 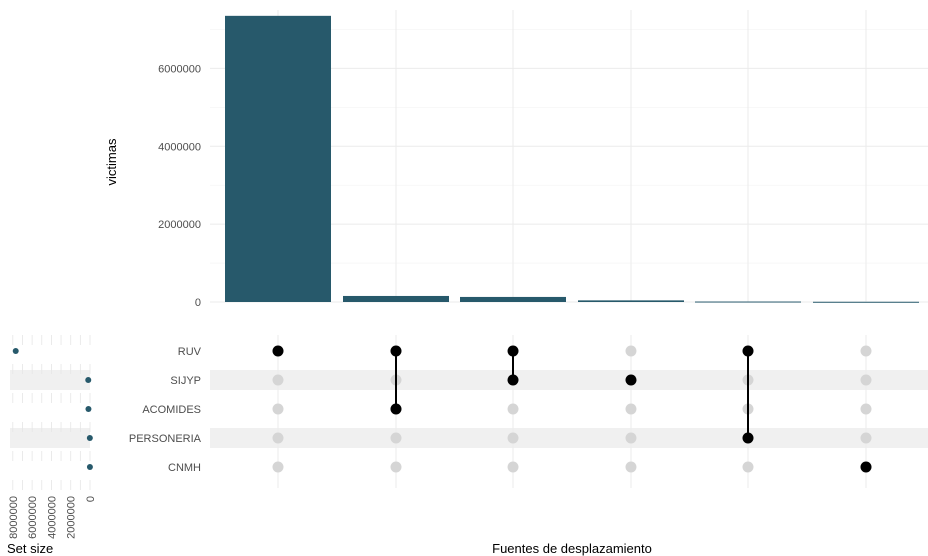 I want to click on set-label: CNMH, so click(x=184, y=468).